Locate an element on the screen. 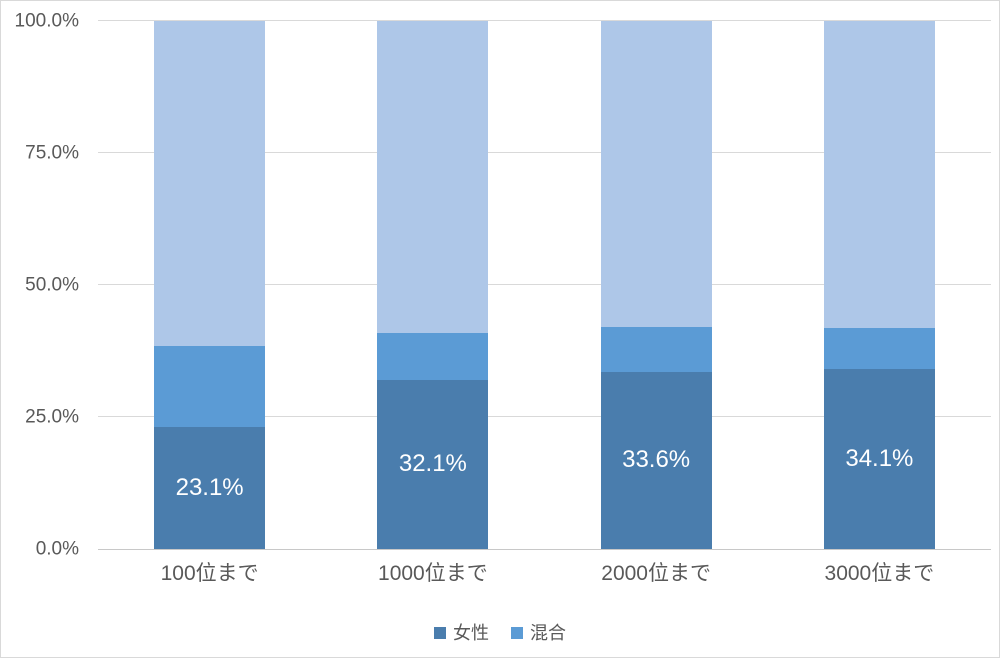 This screenshot has width=1000, height=658. x-tick-label: 2000位まで is located at coordinates (656, 573).